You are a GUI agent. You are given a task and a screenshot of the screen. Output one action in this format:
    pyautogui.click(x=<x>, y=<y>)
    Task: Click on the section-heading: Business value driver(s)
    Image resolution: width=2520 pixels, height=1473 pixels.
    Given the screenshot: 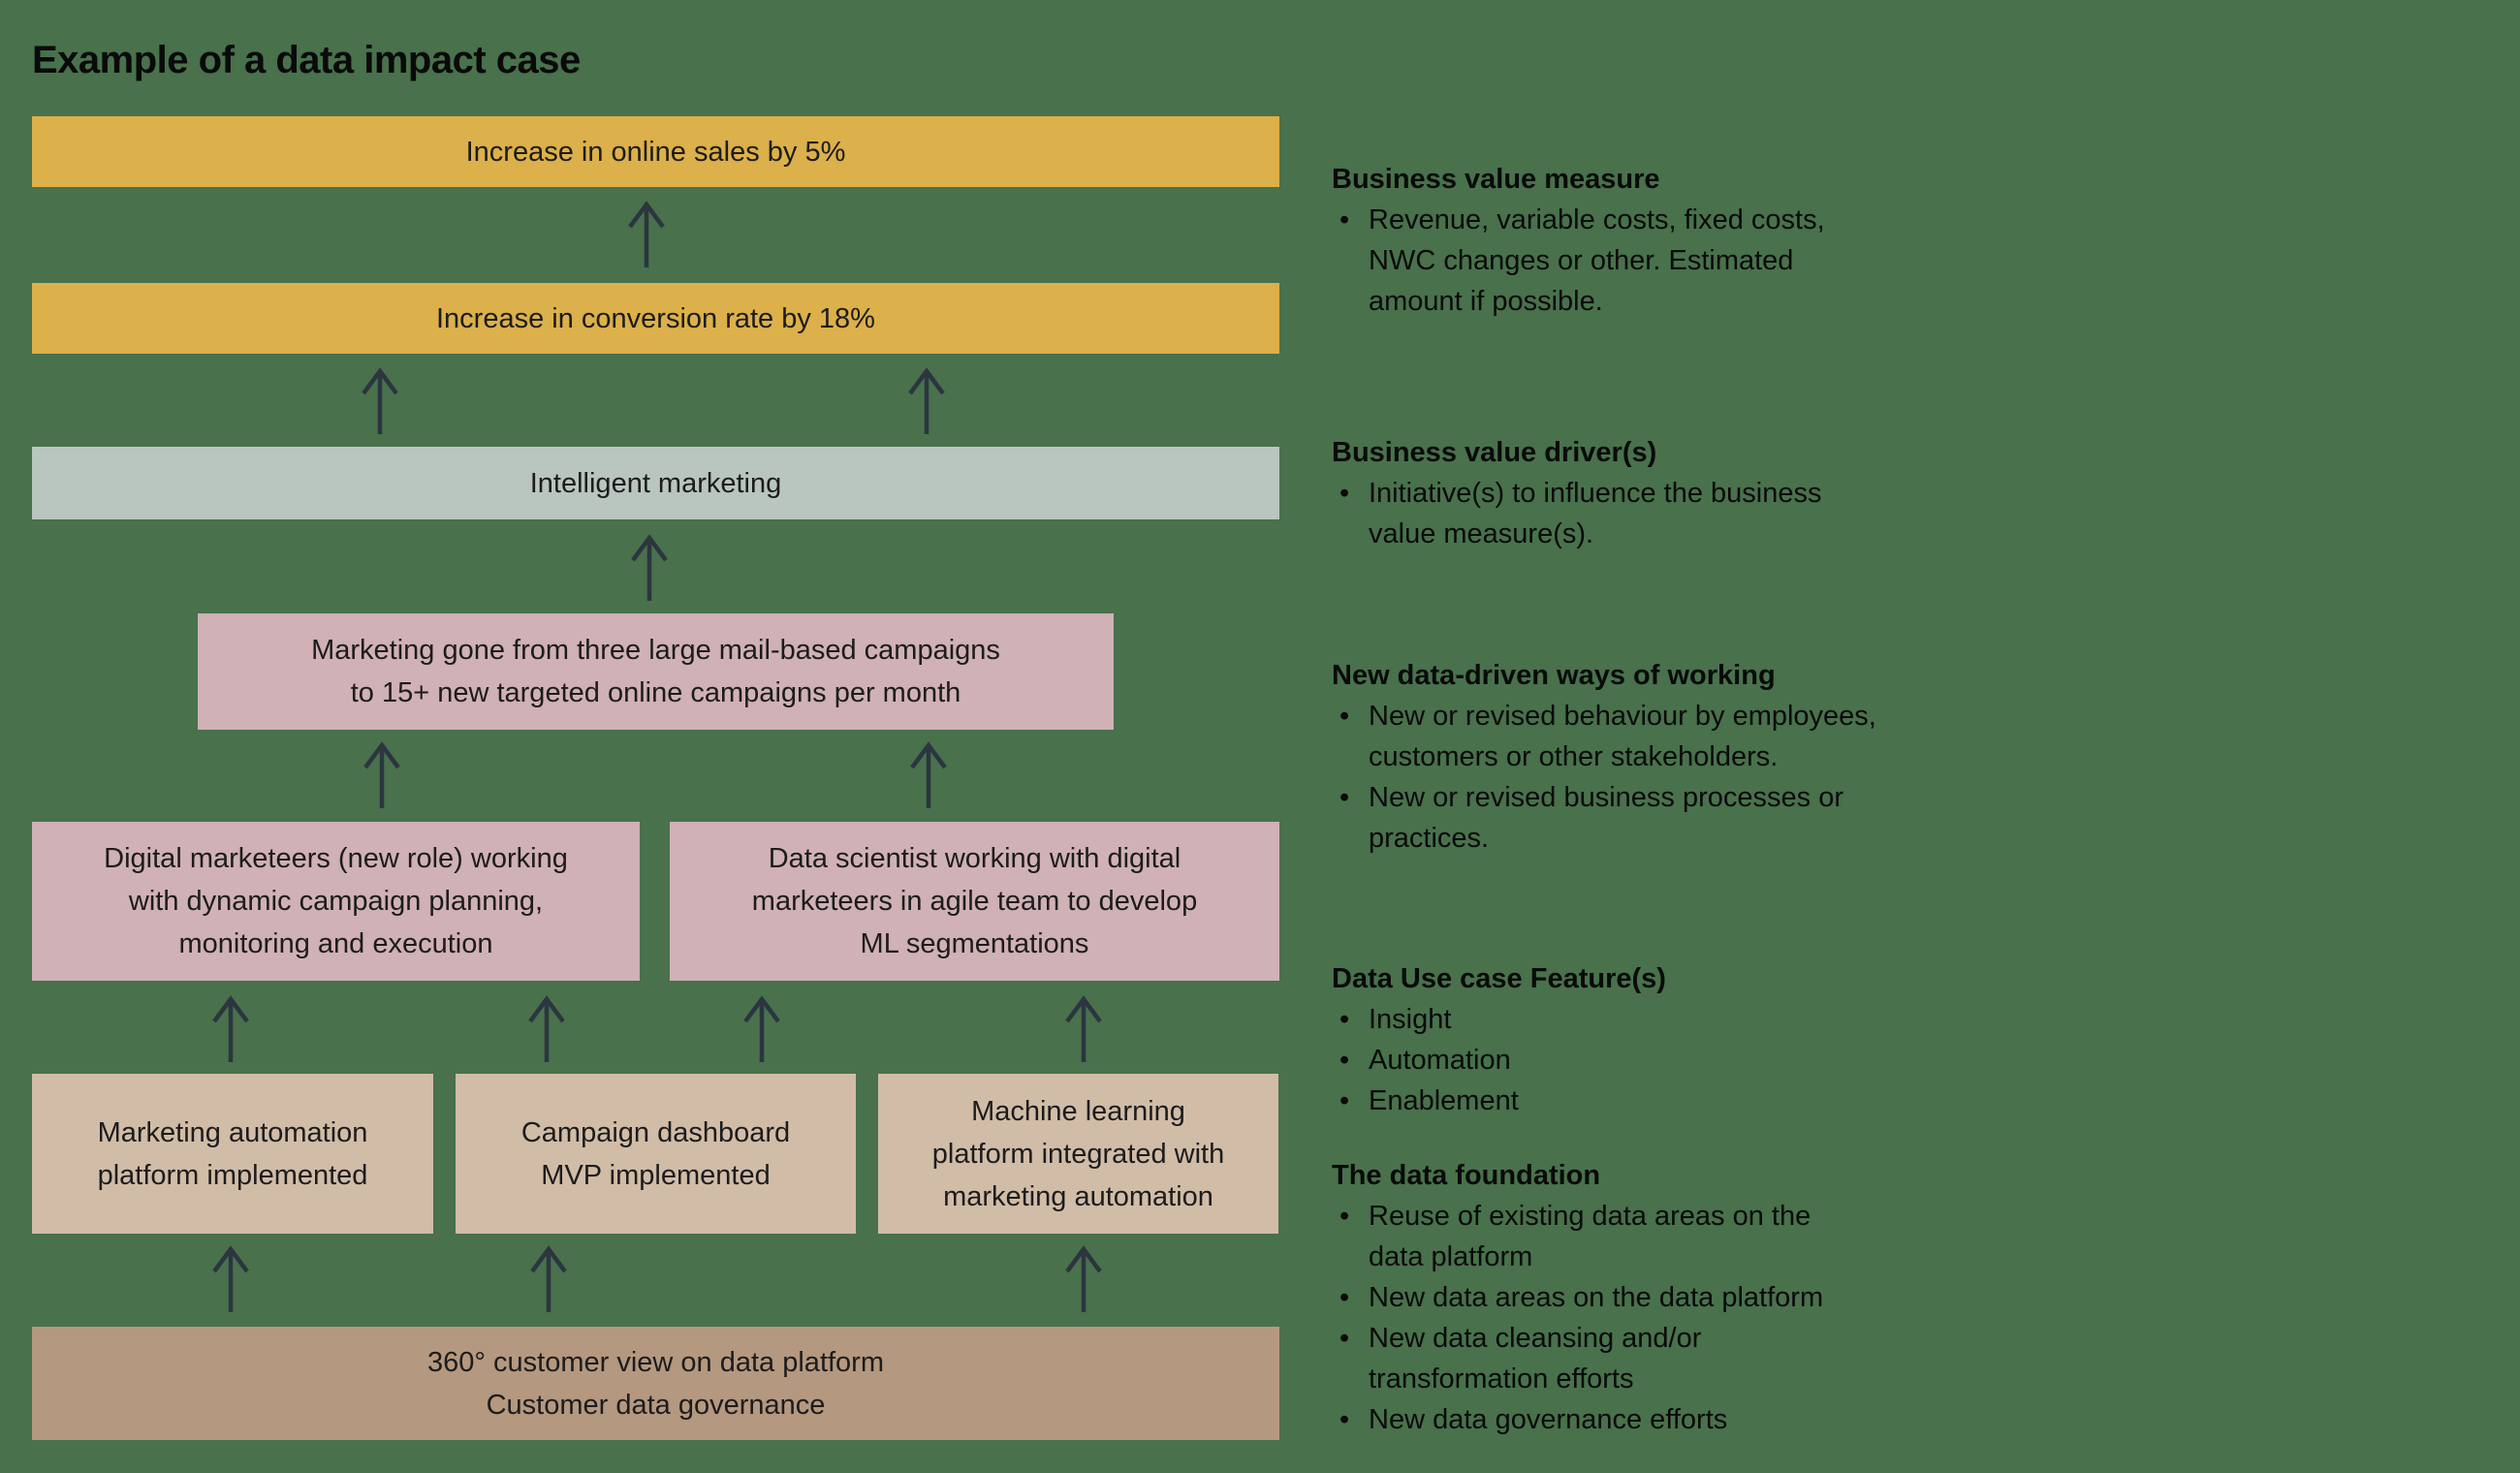 What is the action you would take?
    pyautogui.click(x=1495, y=452)
    